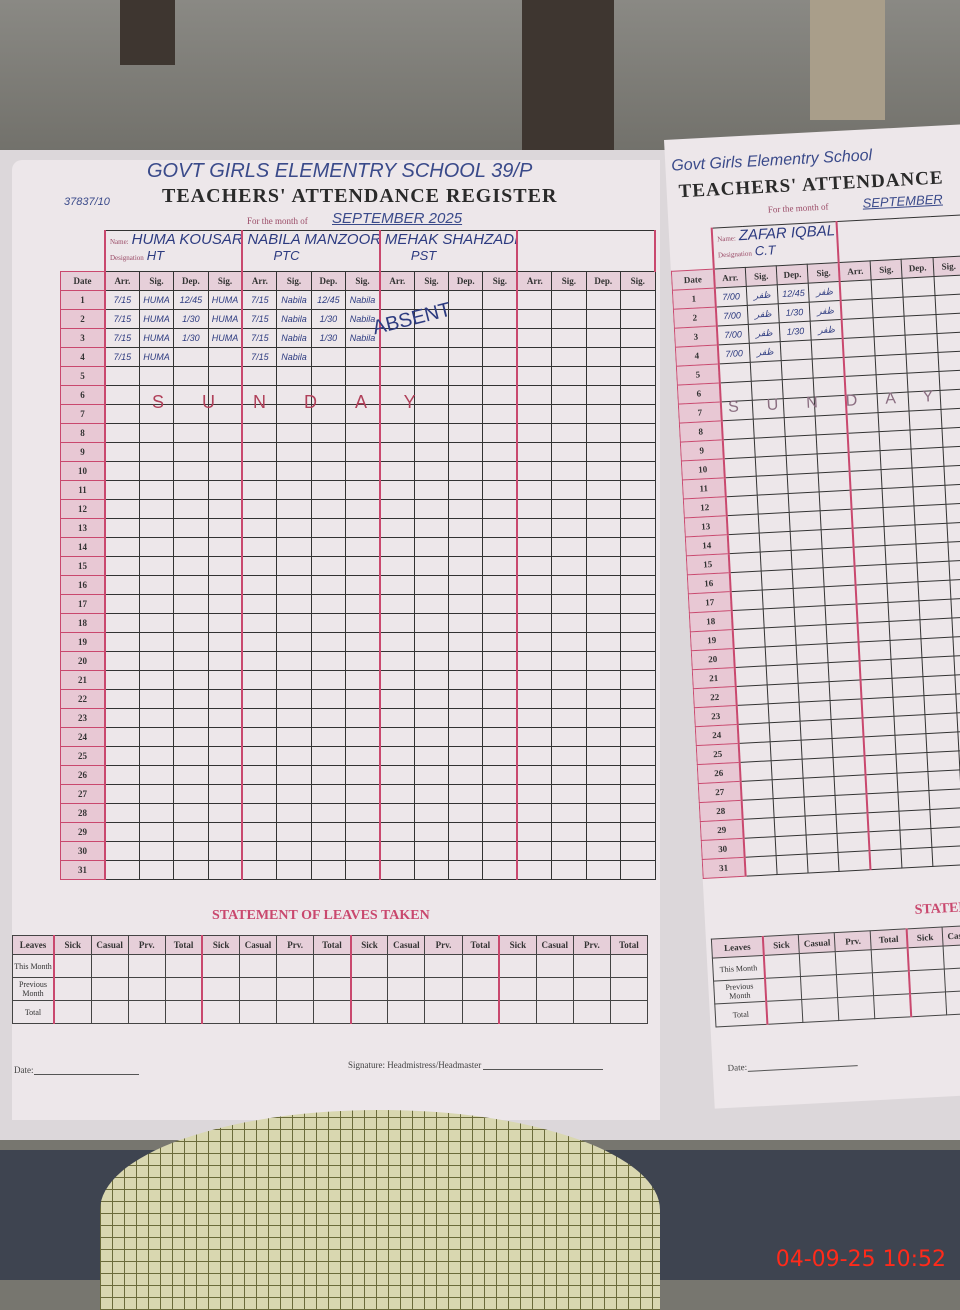 This screenshot has height=1310, width=960. What do you see at coordinates (259, 300) in the screenshot?
I see `attendance-cell: 7/15` at bounding box center [259, 300].